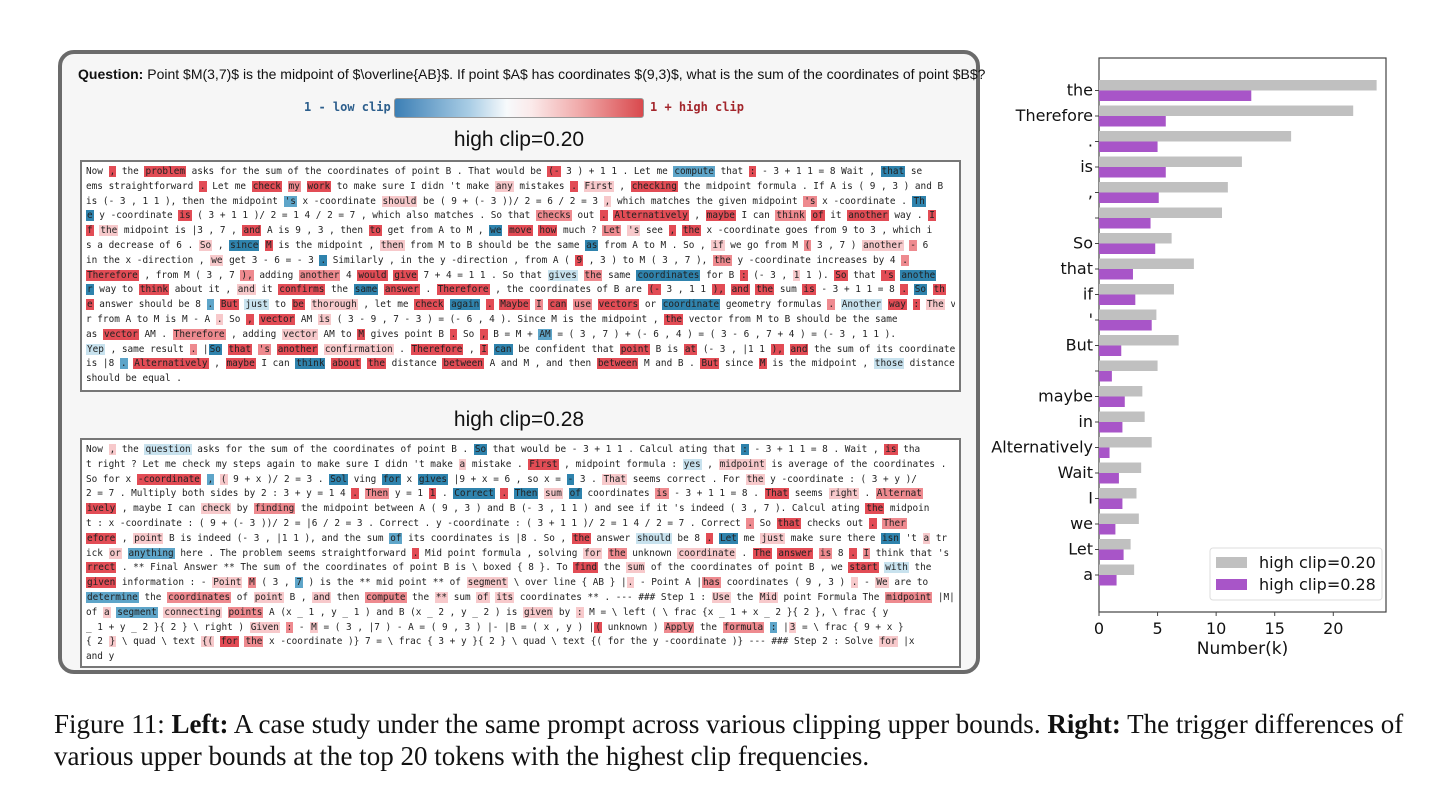  What do you see at coordinates (816, 260) in the screenshot?
I see `token-text: y -coordinate increases by 4` at bounding box center [816, 260].